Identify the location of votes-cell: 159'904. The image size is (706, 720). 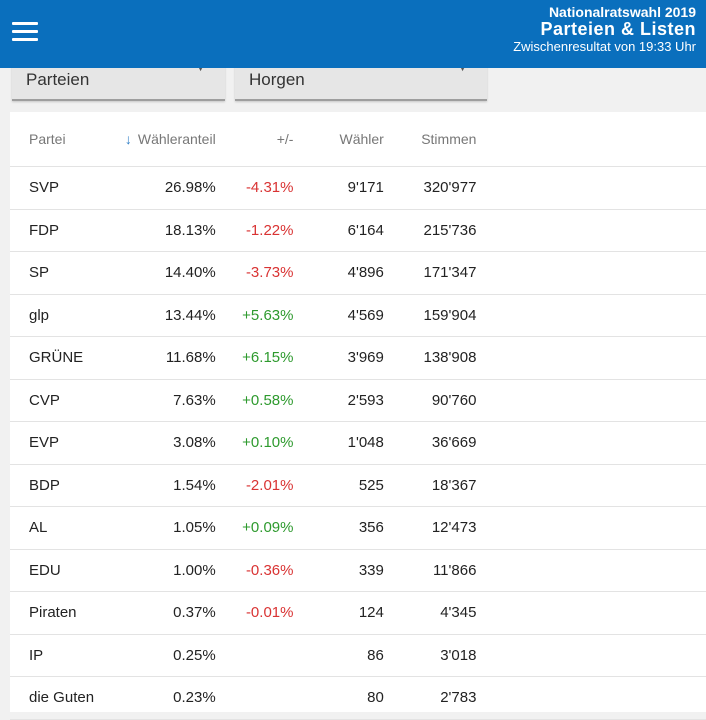
(438, 315).